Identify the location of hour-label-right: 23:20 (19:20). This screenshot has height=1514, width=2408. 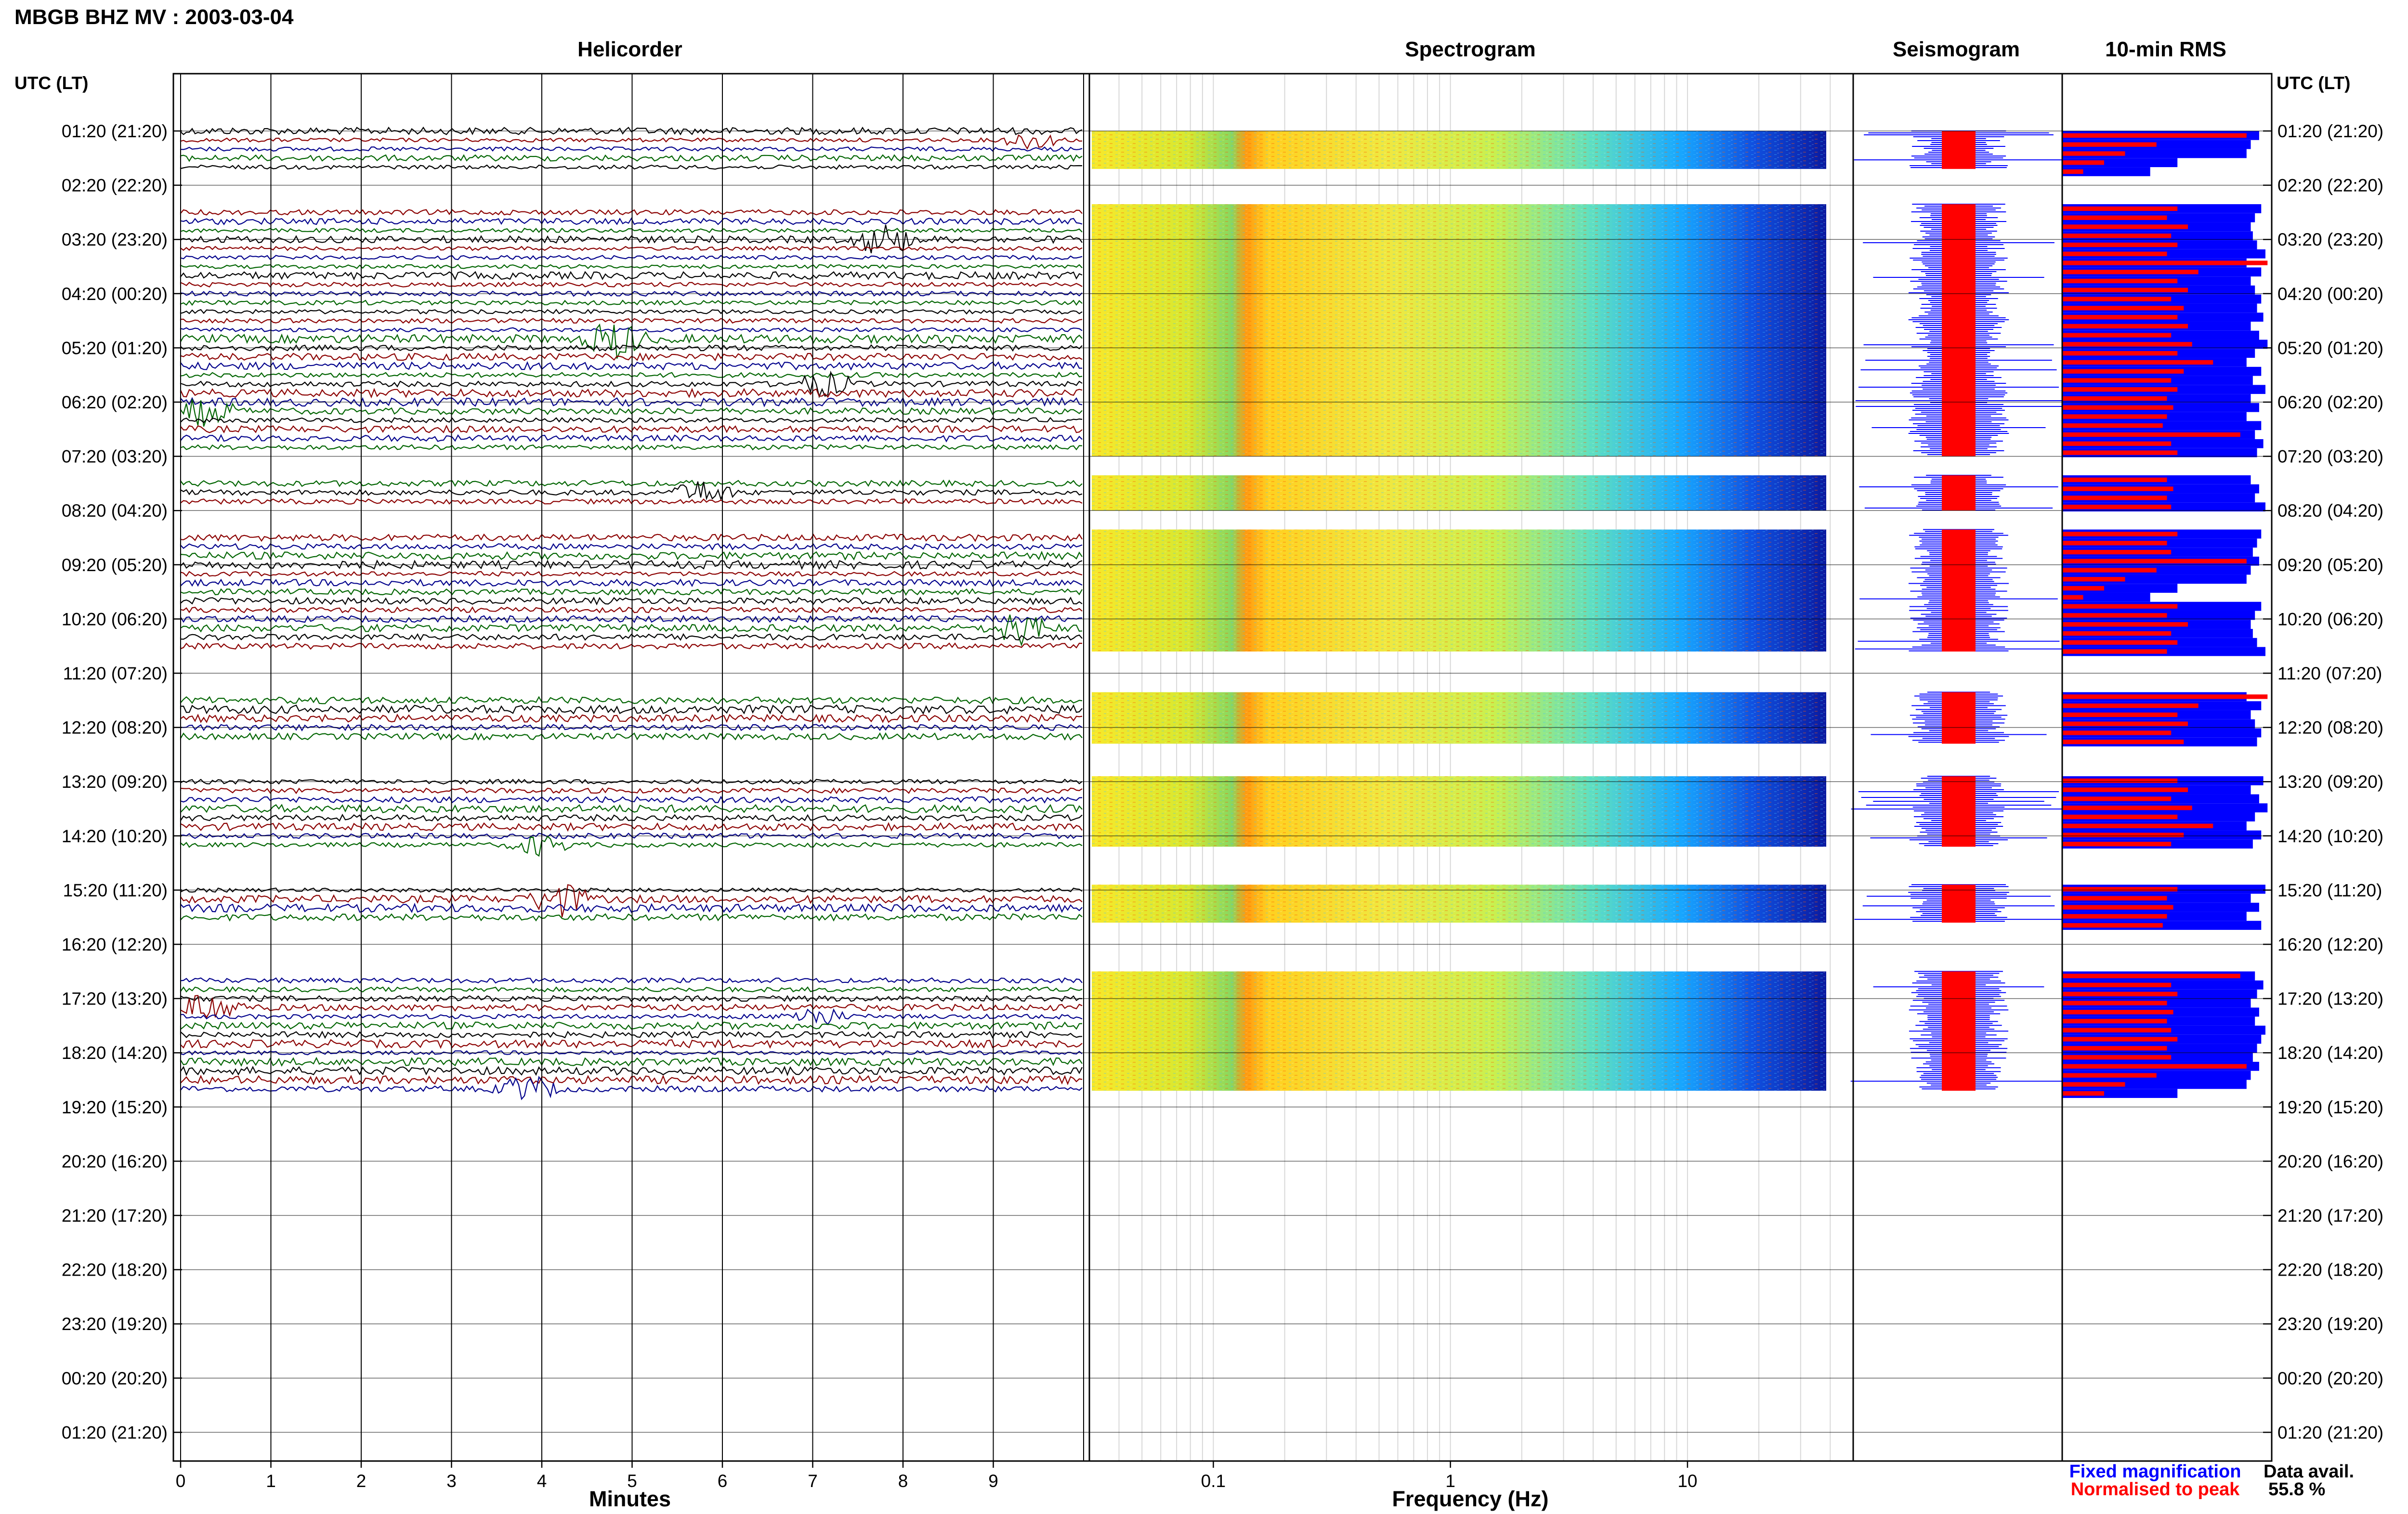
(2330, 1324).